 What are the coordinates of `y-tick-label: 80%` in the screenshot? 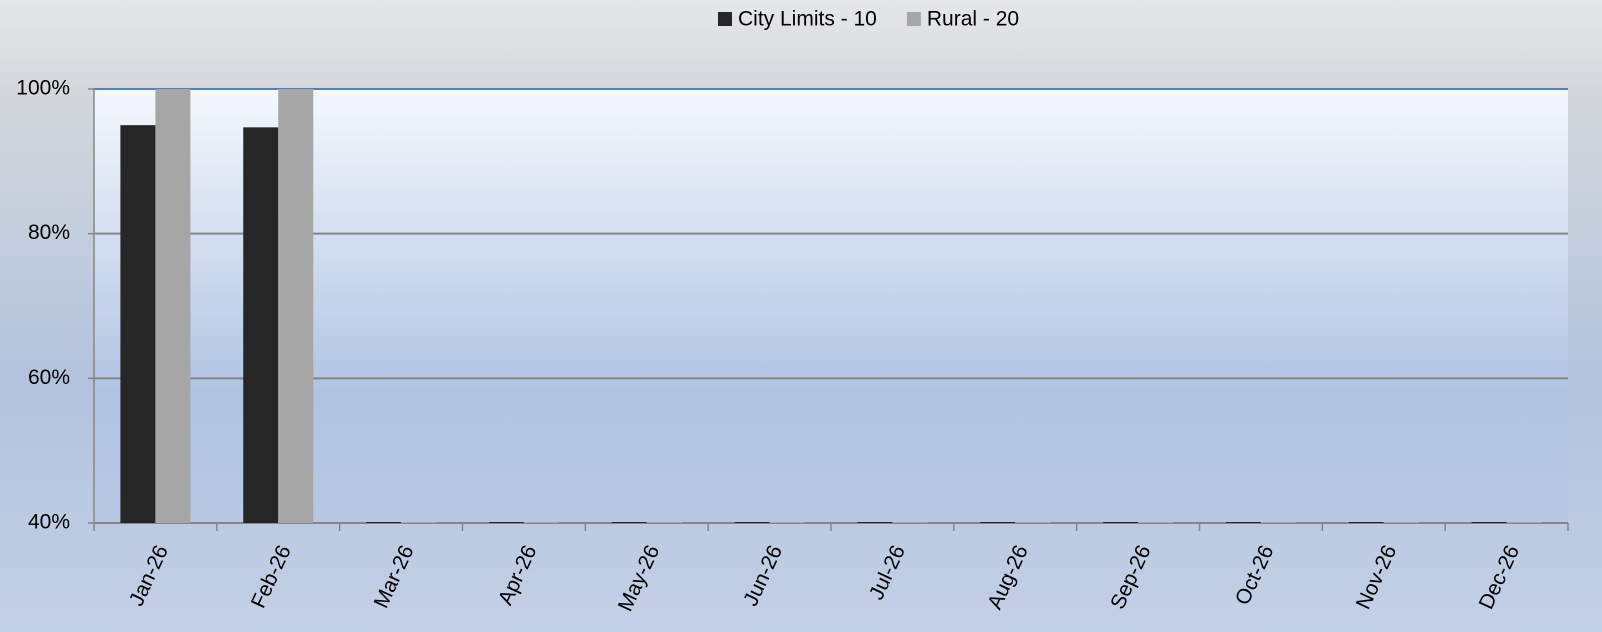 It's located at (49, 232).